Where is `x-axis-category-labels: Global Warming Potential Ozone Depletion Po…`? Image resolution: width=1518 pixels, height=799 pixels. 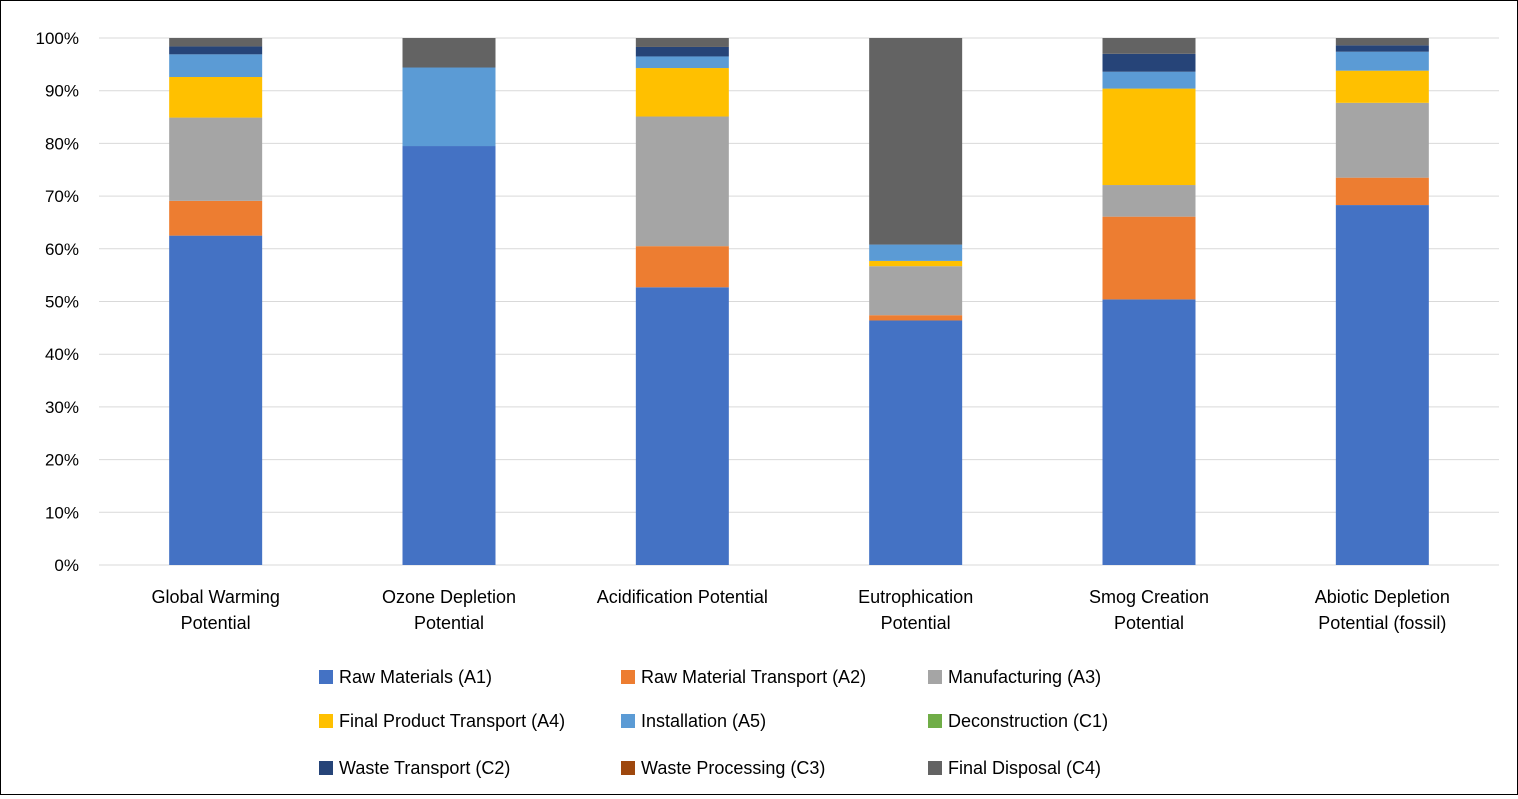
x-axis-category-labels: Global Warming Potential Ozone Depletion Po… is located at coordinates (800, 610).